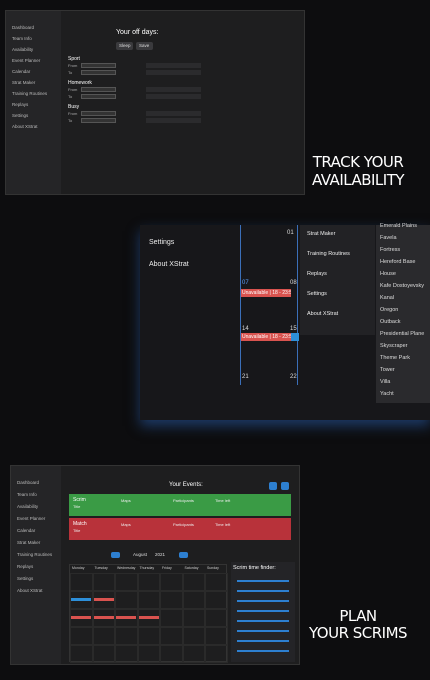 The image size is (430, 680). I want to click on map-item: Tower, so click(387, 370).